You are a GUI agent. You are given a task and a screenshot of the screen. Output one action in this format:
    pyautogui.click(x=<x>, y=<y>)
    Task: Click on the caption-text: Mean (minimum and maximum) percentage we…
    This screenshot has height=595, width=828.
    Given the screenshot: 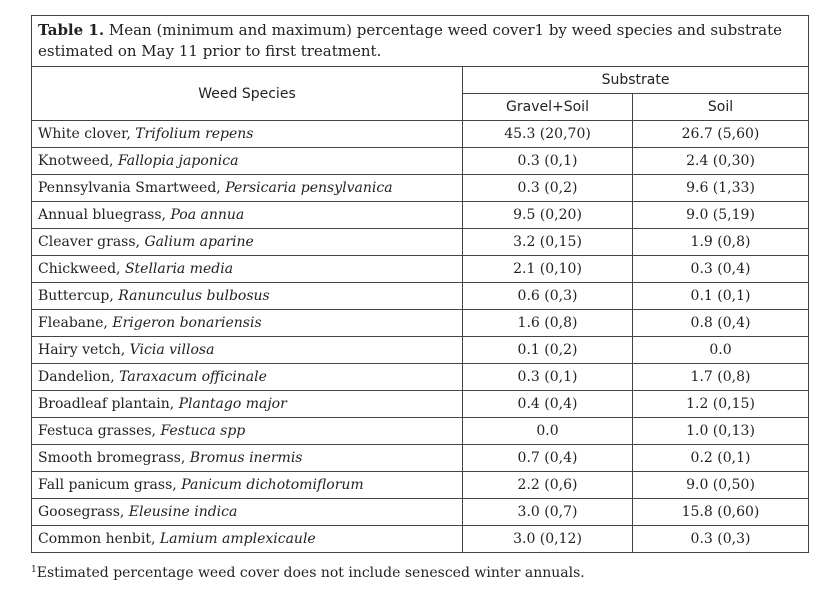 What is the action you would take?
    pyautogui.click(x=410, y=40)
    